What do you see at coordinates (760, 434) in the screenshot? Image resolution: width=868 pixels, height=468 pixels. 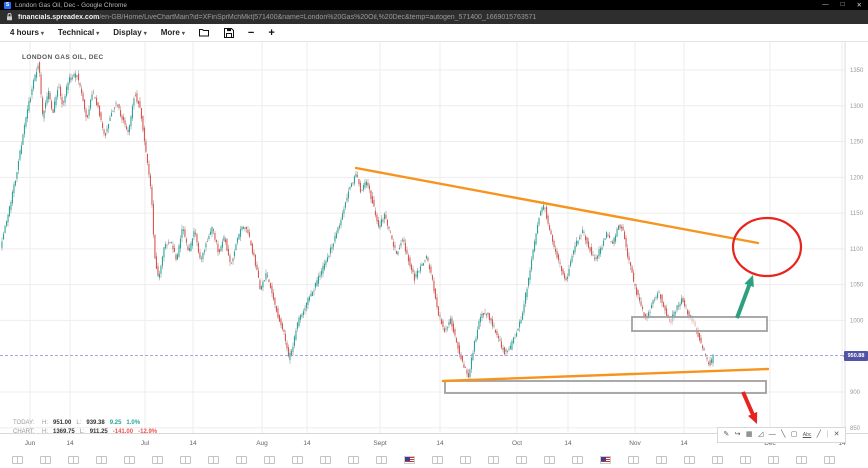 I see `draw-channel-icon: ◿` at bounding box center [760, 434].